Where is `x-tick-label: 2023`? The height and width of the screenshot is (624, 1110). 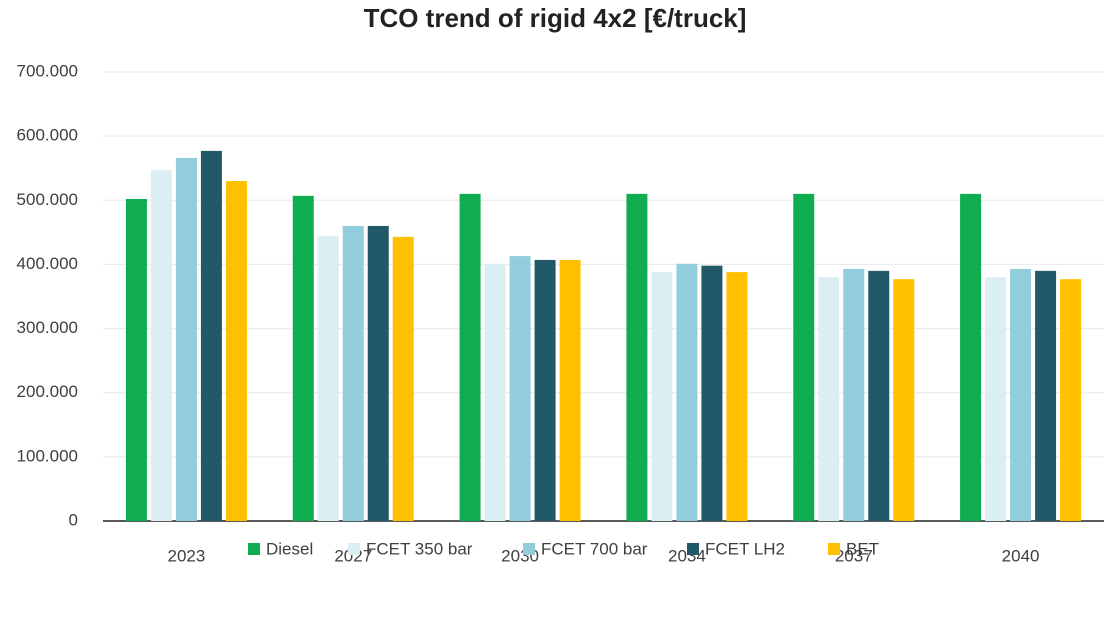 x-tick-label: 2023 is located at coordinates (187, 555).